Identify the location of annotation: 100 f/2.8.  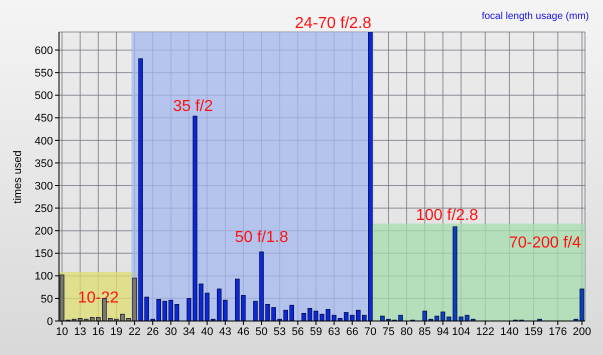
(447, 216).